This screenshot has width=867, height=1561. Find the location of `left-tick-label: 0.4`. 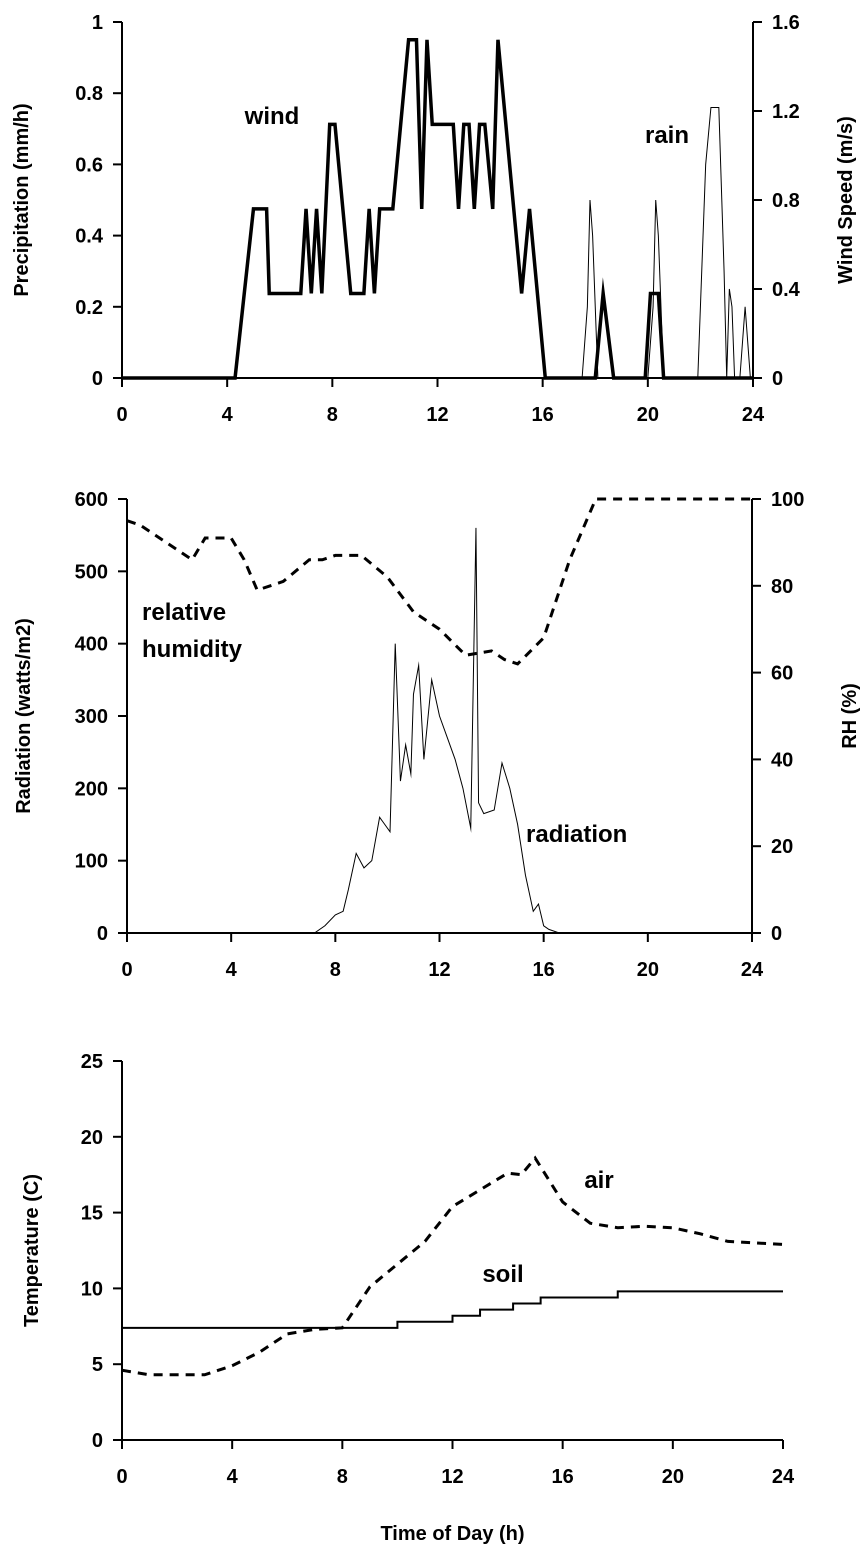

left-tick-label: 0.4 is located at coordinates (89, 237).